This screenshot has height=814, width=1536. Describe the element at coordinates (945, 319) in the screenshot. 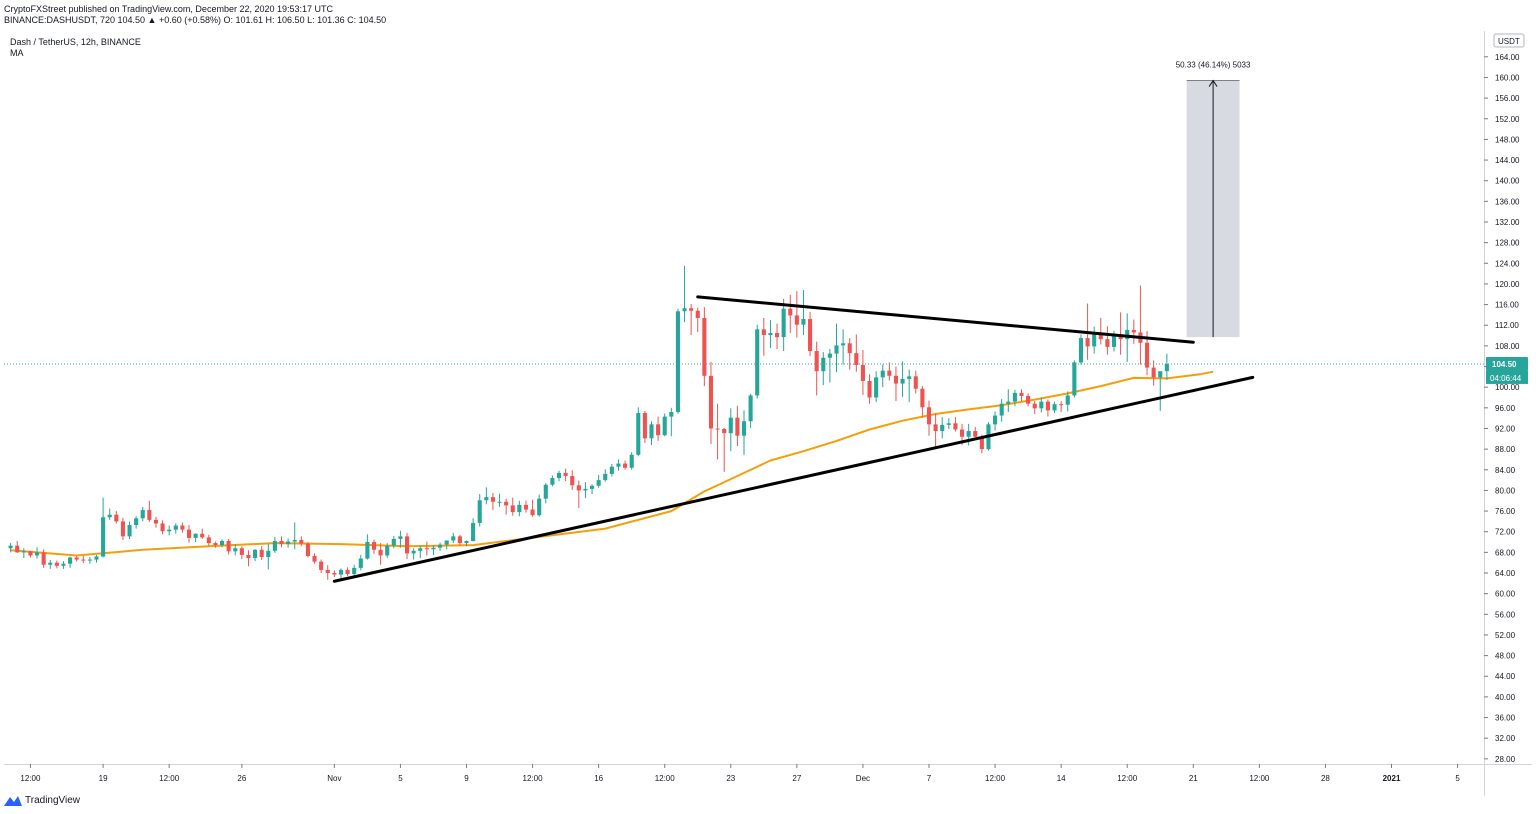

I see `trendline` at that location.